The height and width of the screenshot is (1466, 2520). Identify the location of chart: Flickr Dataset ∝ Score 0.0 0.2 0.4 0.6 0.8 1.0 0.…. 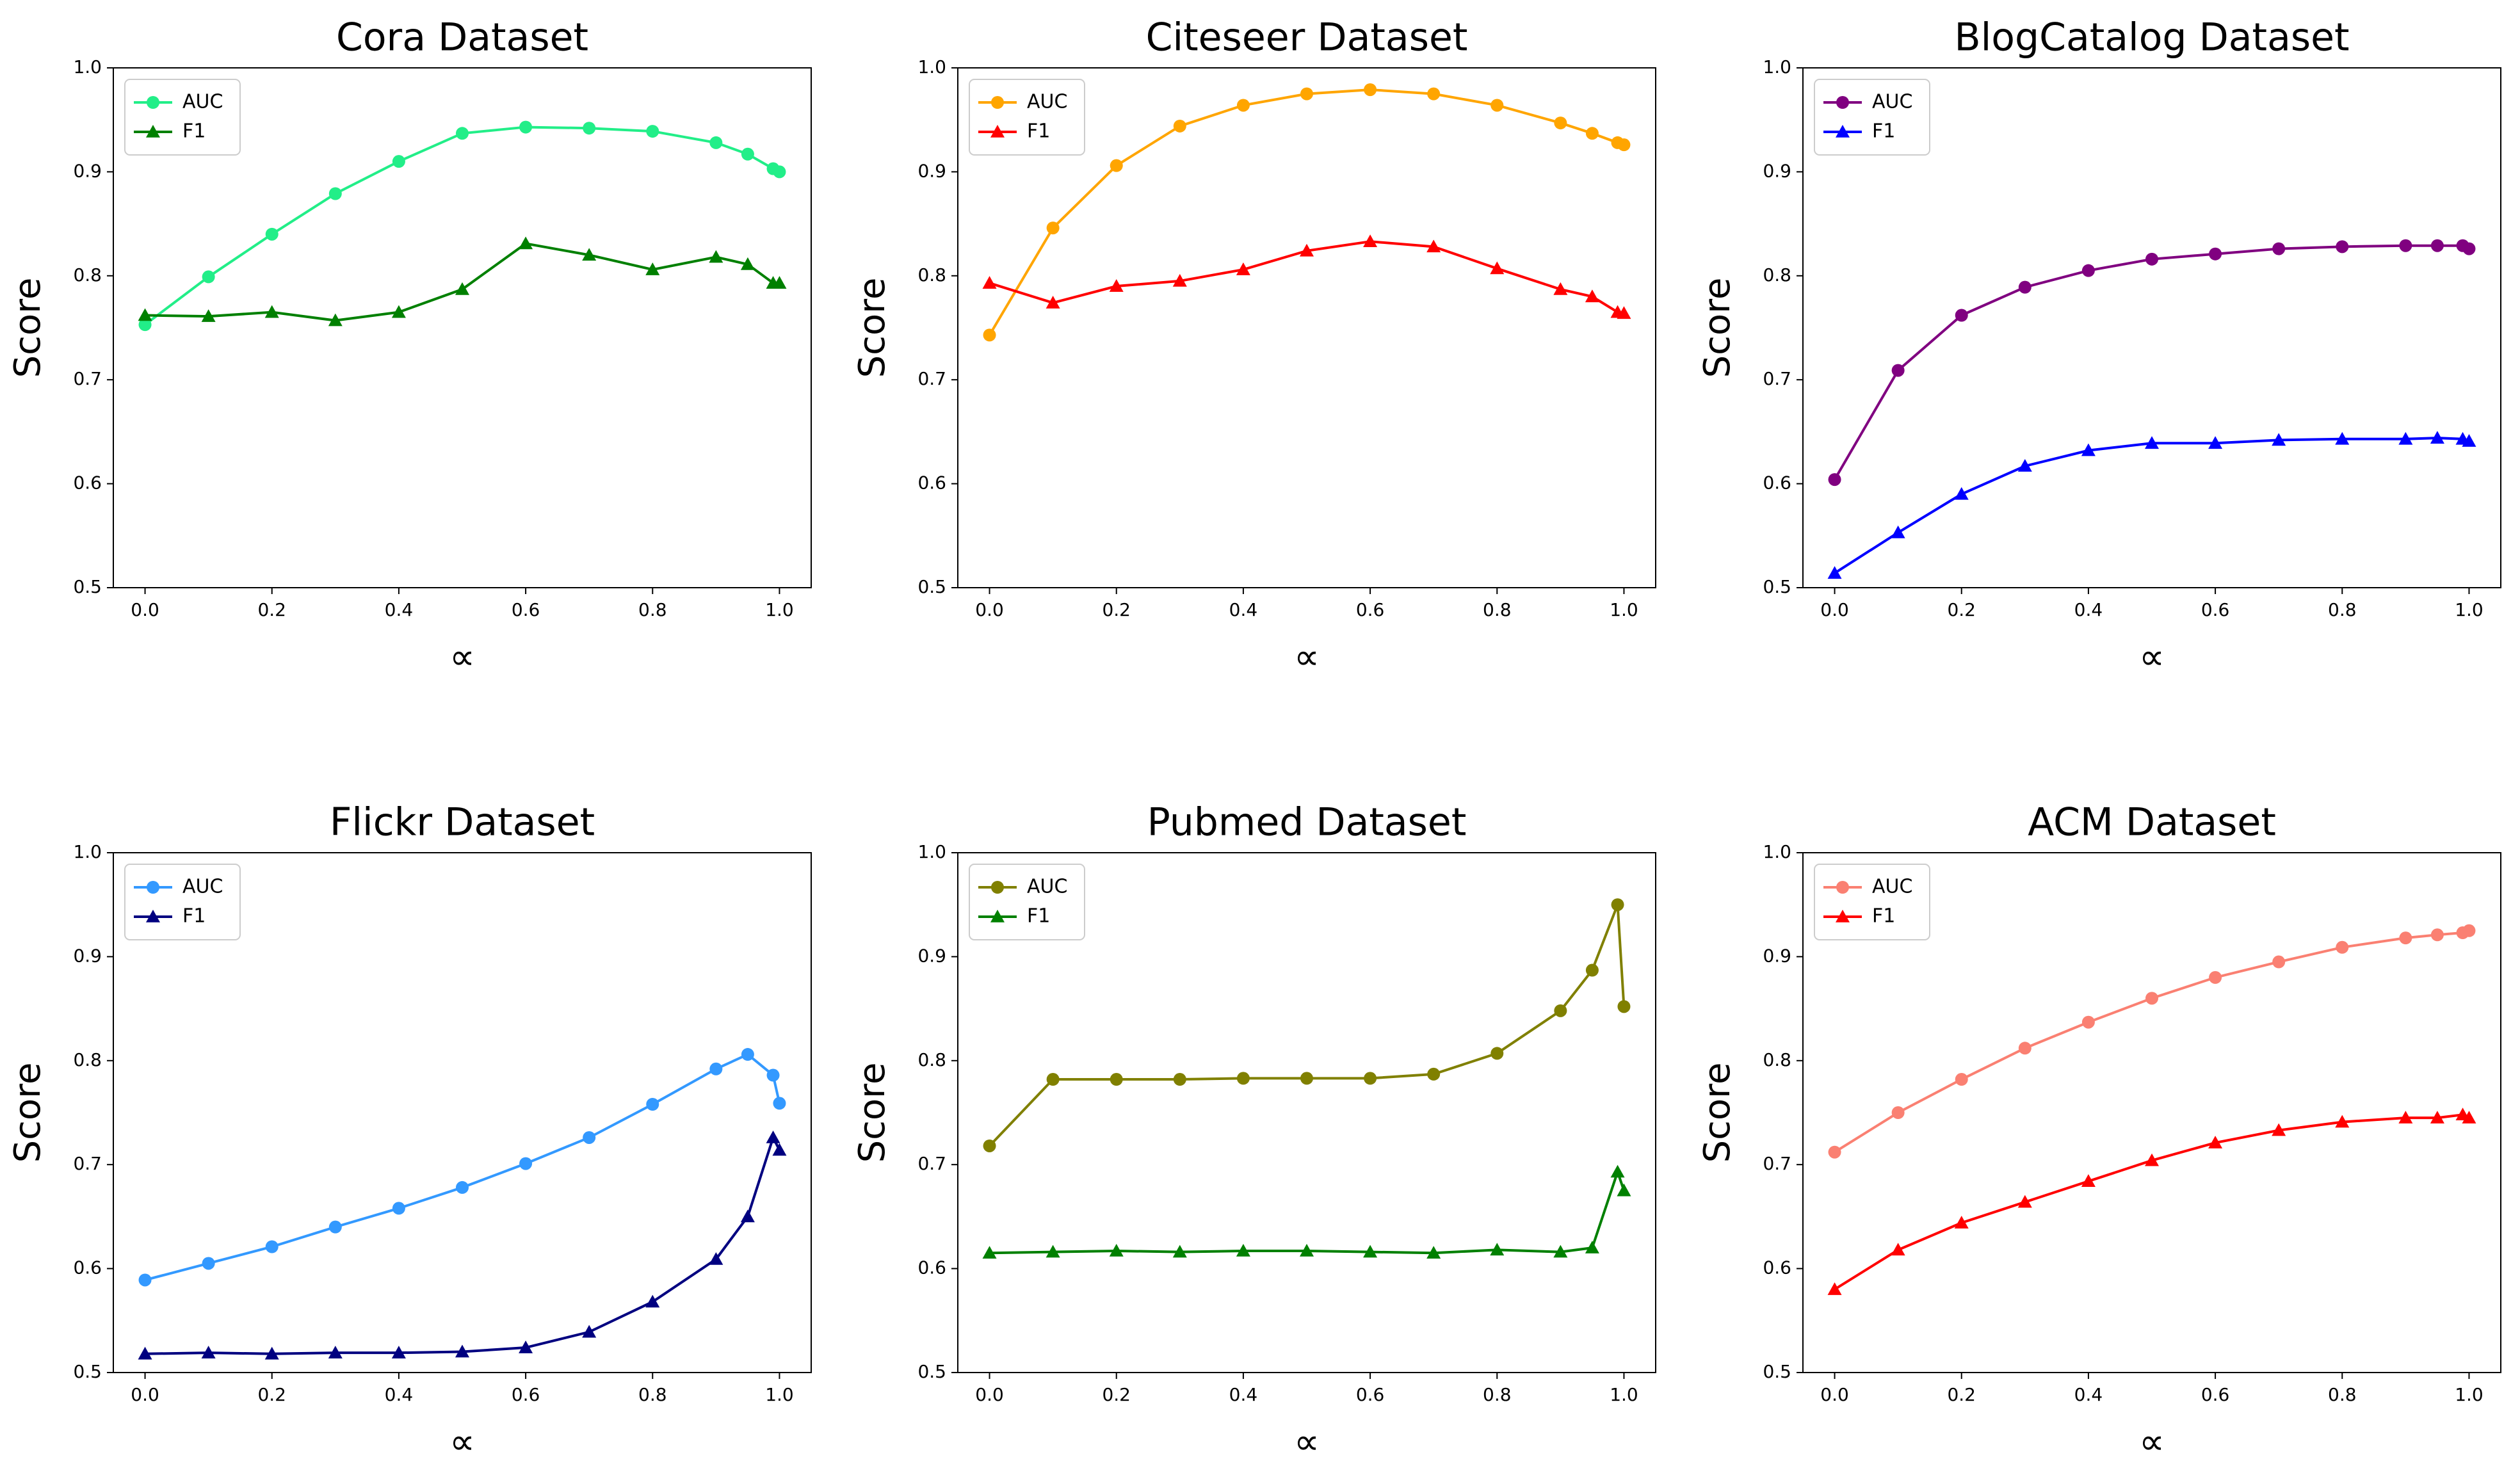
(409, 1131).